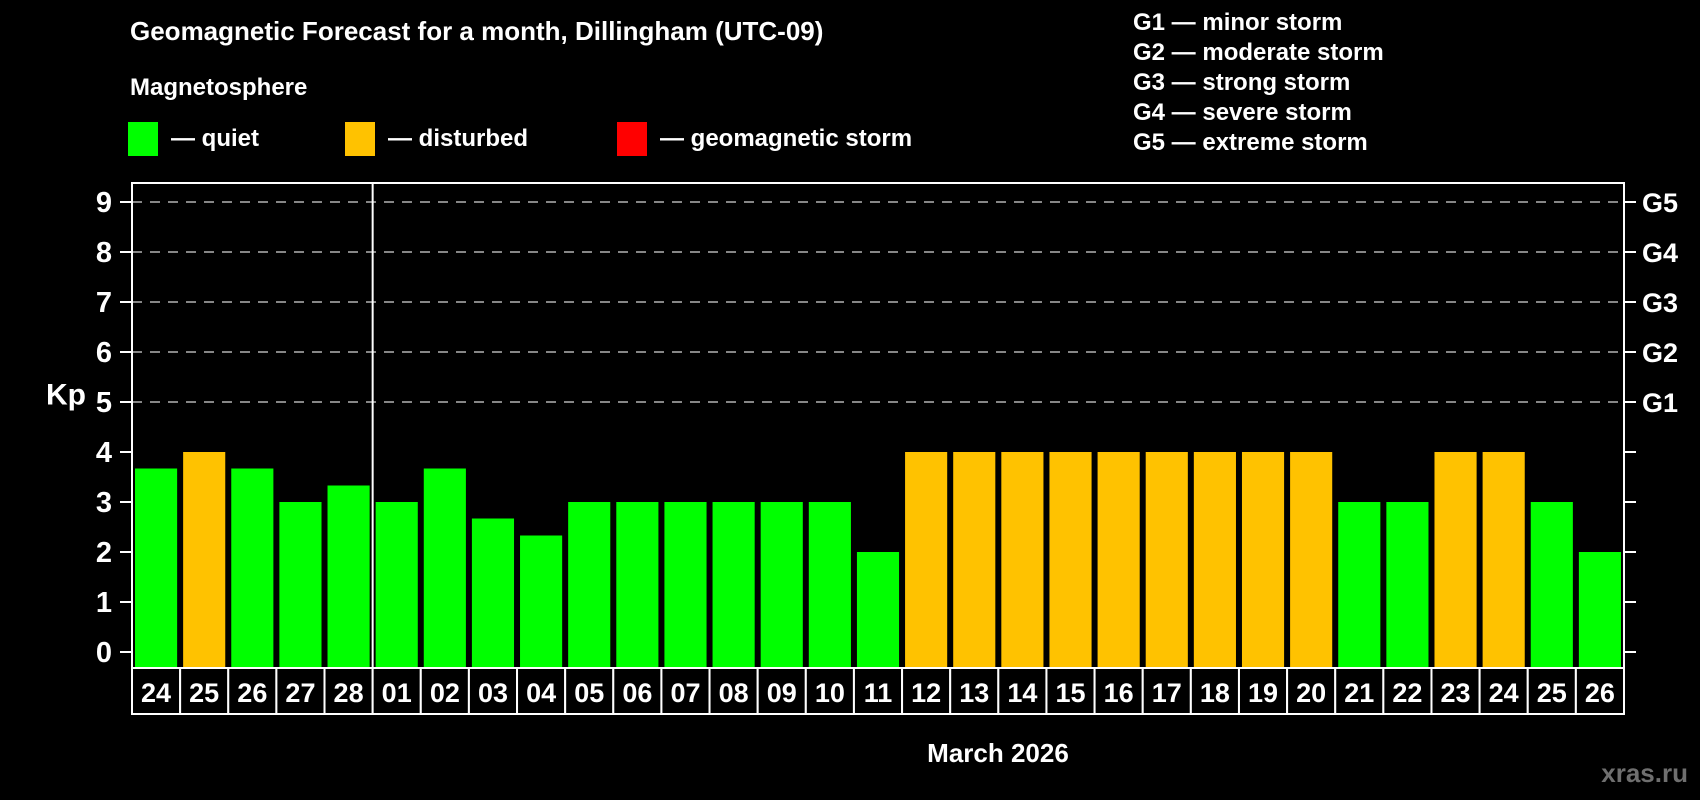  What do you see at coordinates (1242, 82) in the screenshot?
I see `storm-scale-legend-line: G3 — strong storm` at bounding box center [1242, 82].